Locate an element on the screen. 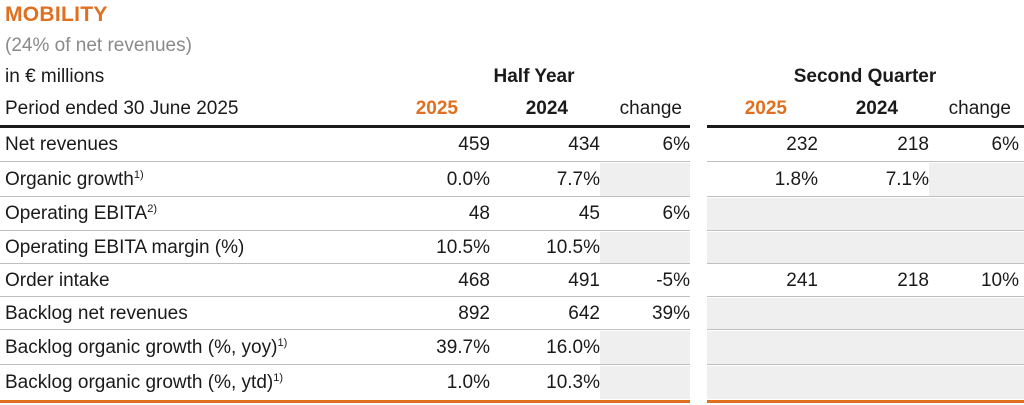 This screenshot has height=405, width=1024. footer-rule-right is located at coordinates (865, 401).